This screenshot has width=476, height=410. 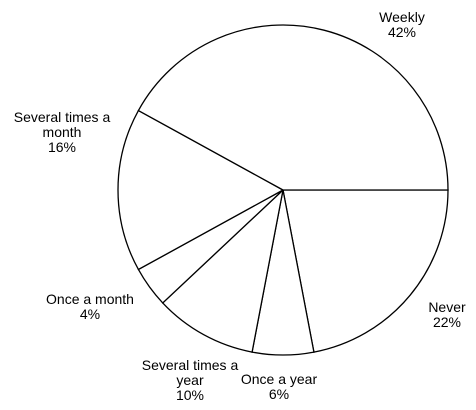 What do you see at coordinates (190, 372) in the screenshot?
I see `slice-label: Several times a year` at bounding box center [190, 372].